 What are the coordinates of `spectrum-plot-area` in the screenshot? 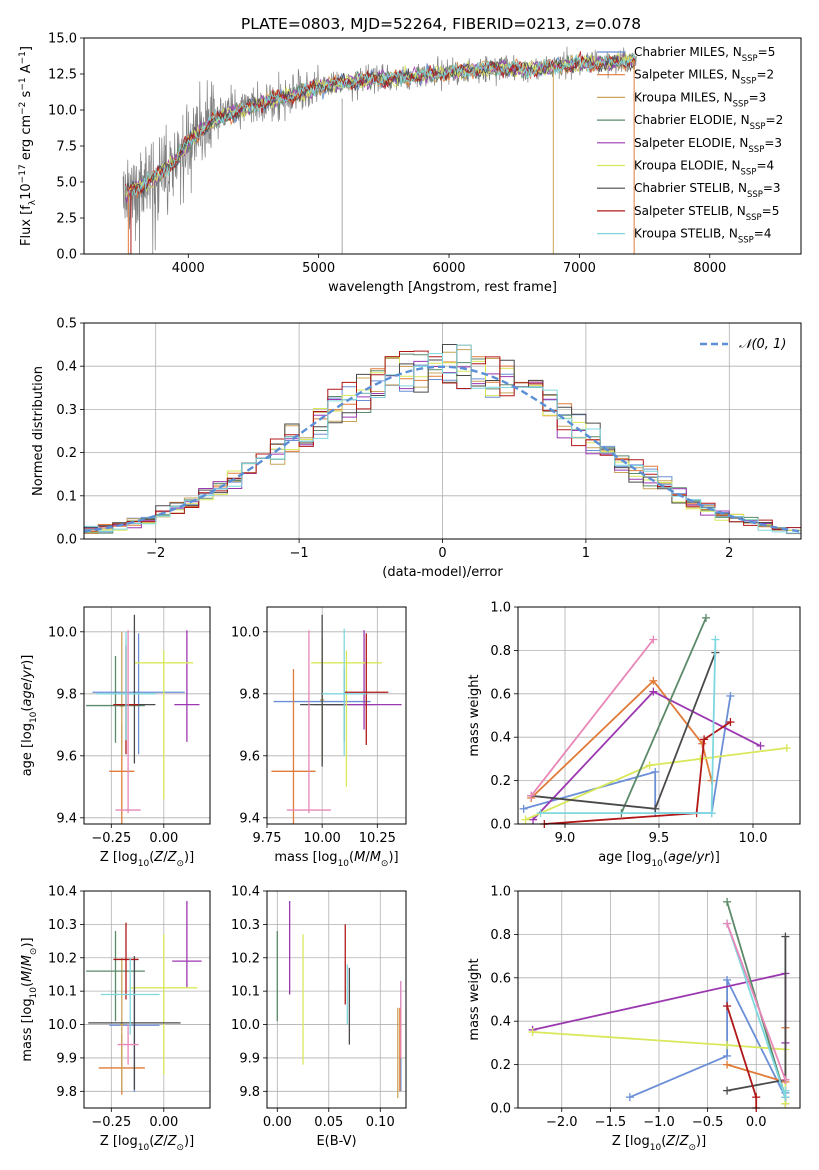 It's located at (379, 150).